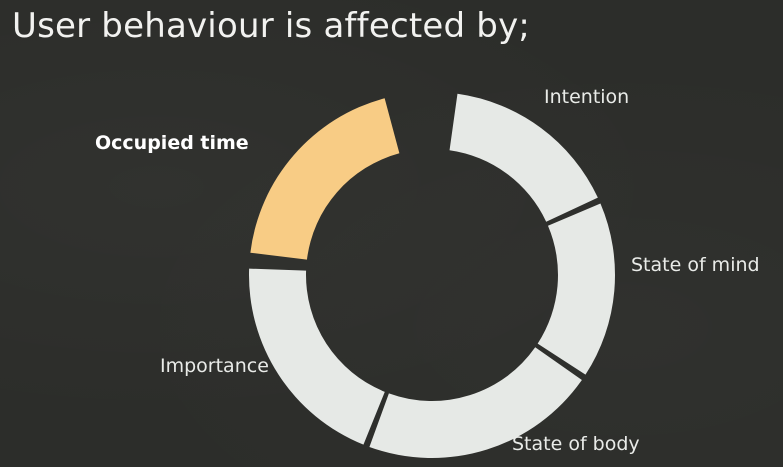  Describe the element at coordinates (587, 97) in the screenshot. I see `label-intention: Intention` at that location.